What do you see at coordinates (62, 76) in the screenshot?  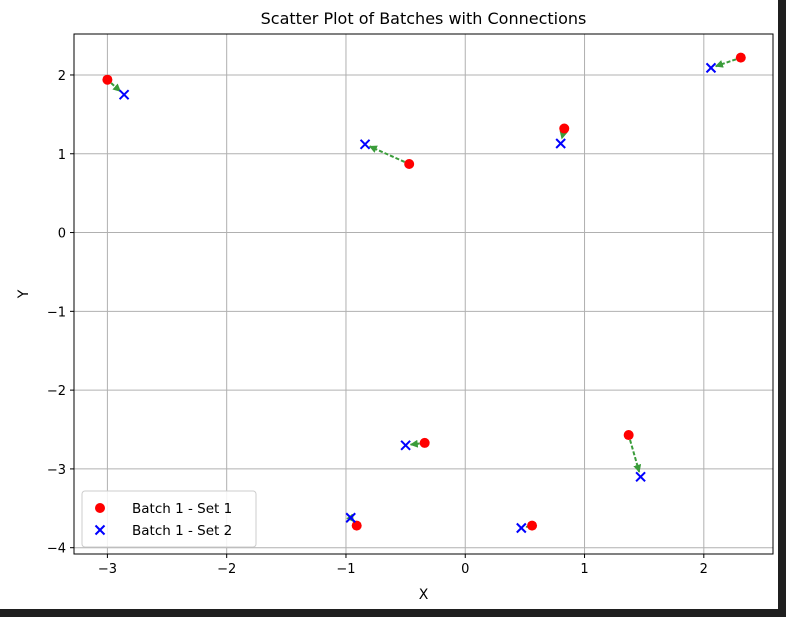 I see `y-tick-label: 2` at bounding box center [62, 76].